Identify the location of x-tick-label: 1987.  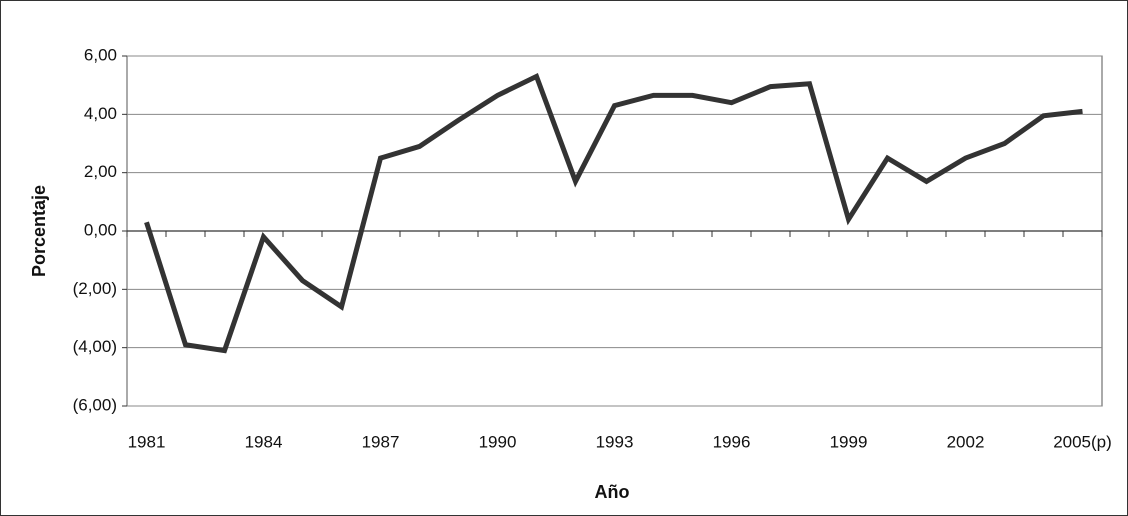
(381, 441).